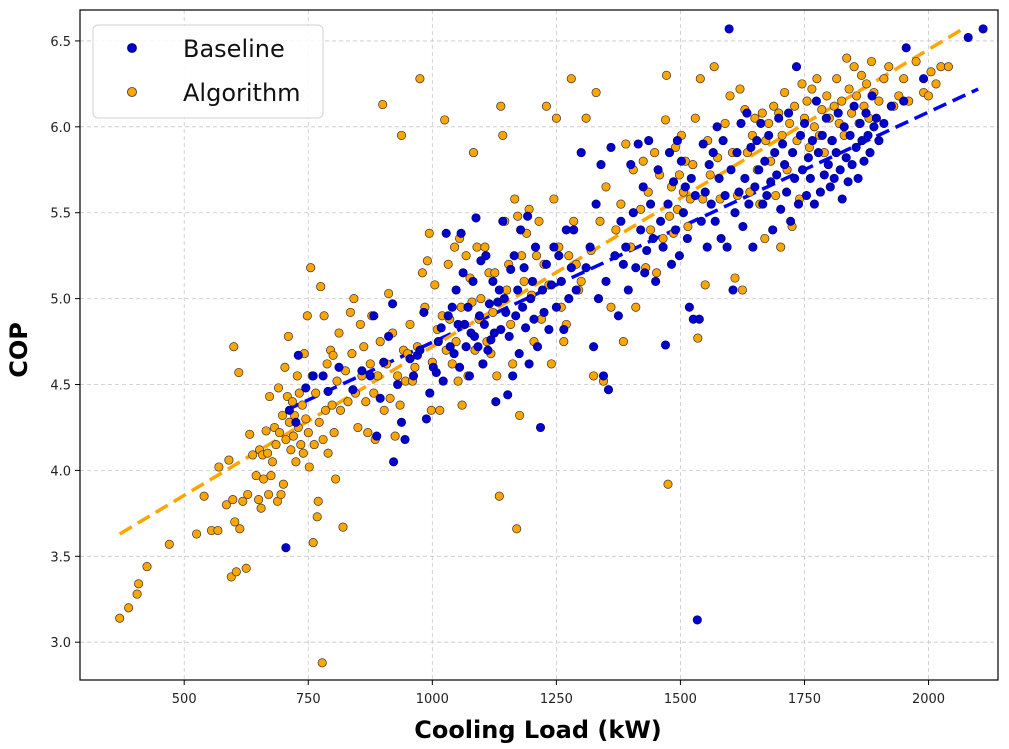  I want to click on legend-label-algorithm: Algorithm, so click(242, 93).